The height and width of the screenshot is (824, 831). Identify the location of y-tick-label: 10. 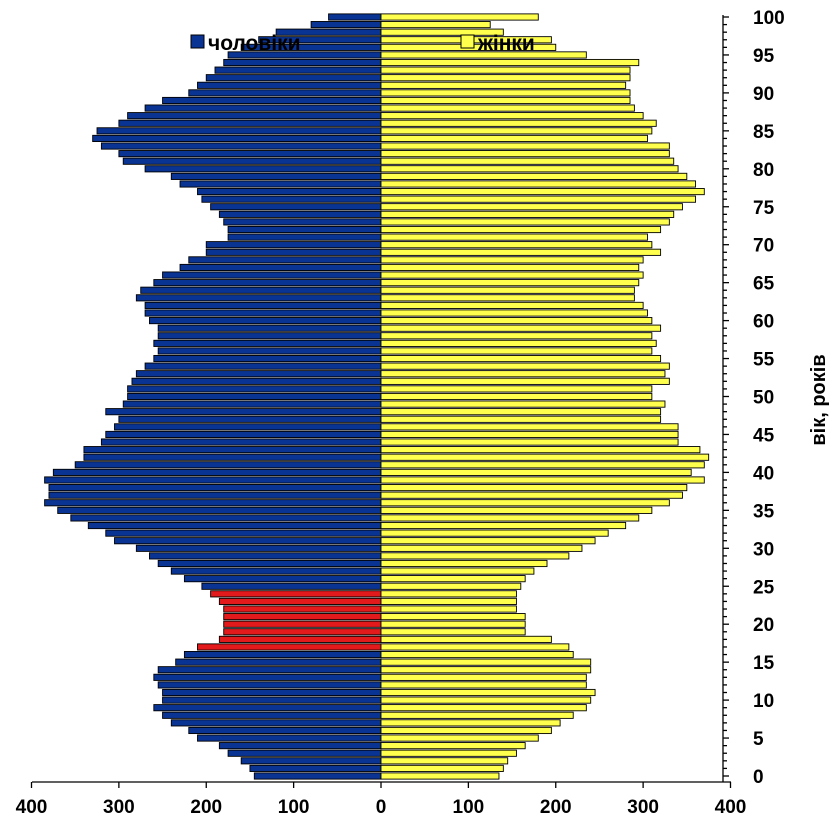
(763, 701).